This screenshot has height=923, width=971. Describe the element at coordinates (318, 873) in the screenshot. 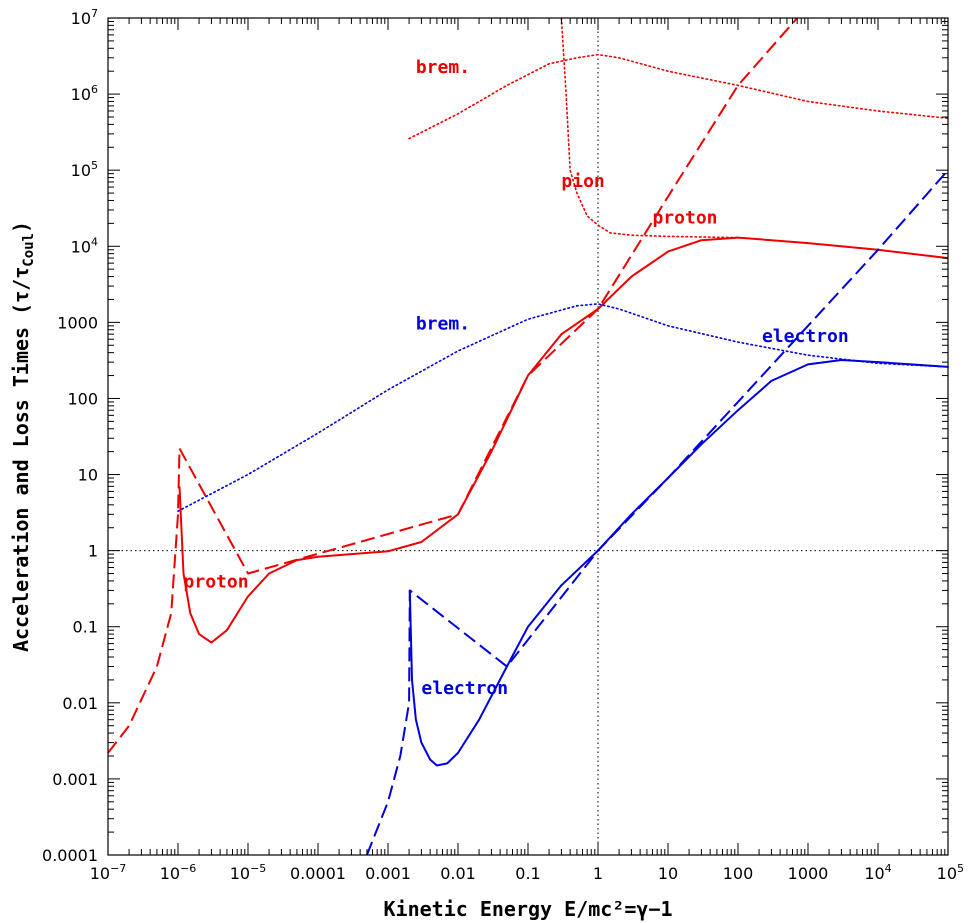

I see `x-tick-label: 0.0001` at that location.